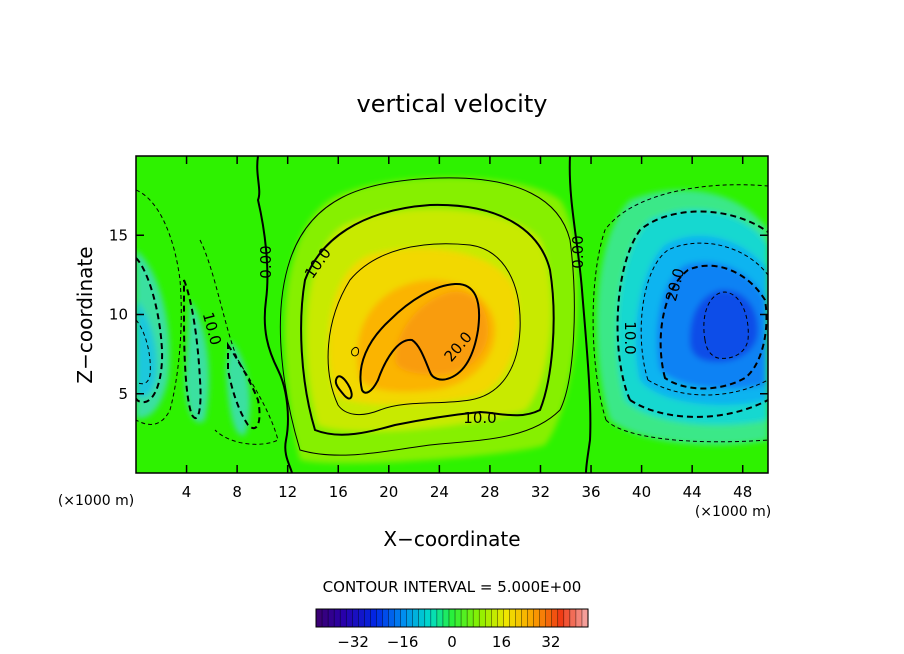  Describe the element at coordinates (118, 235) in the screenshot. I see `y-tick-label-2: 15` at that location.